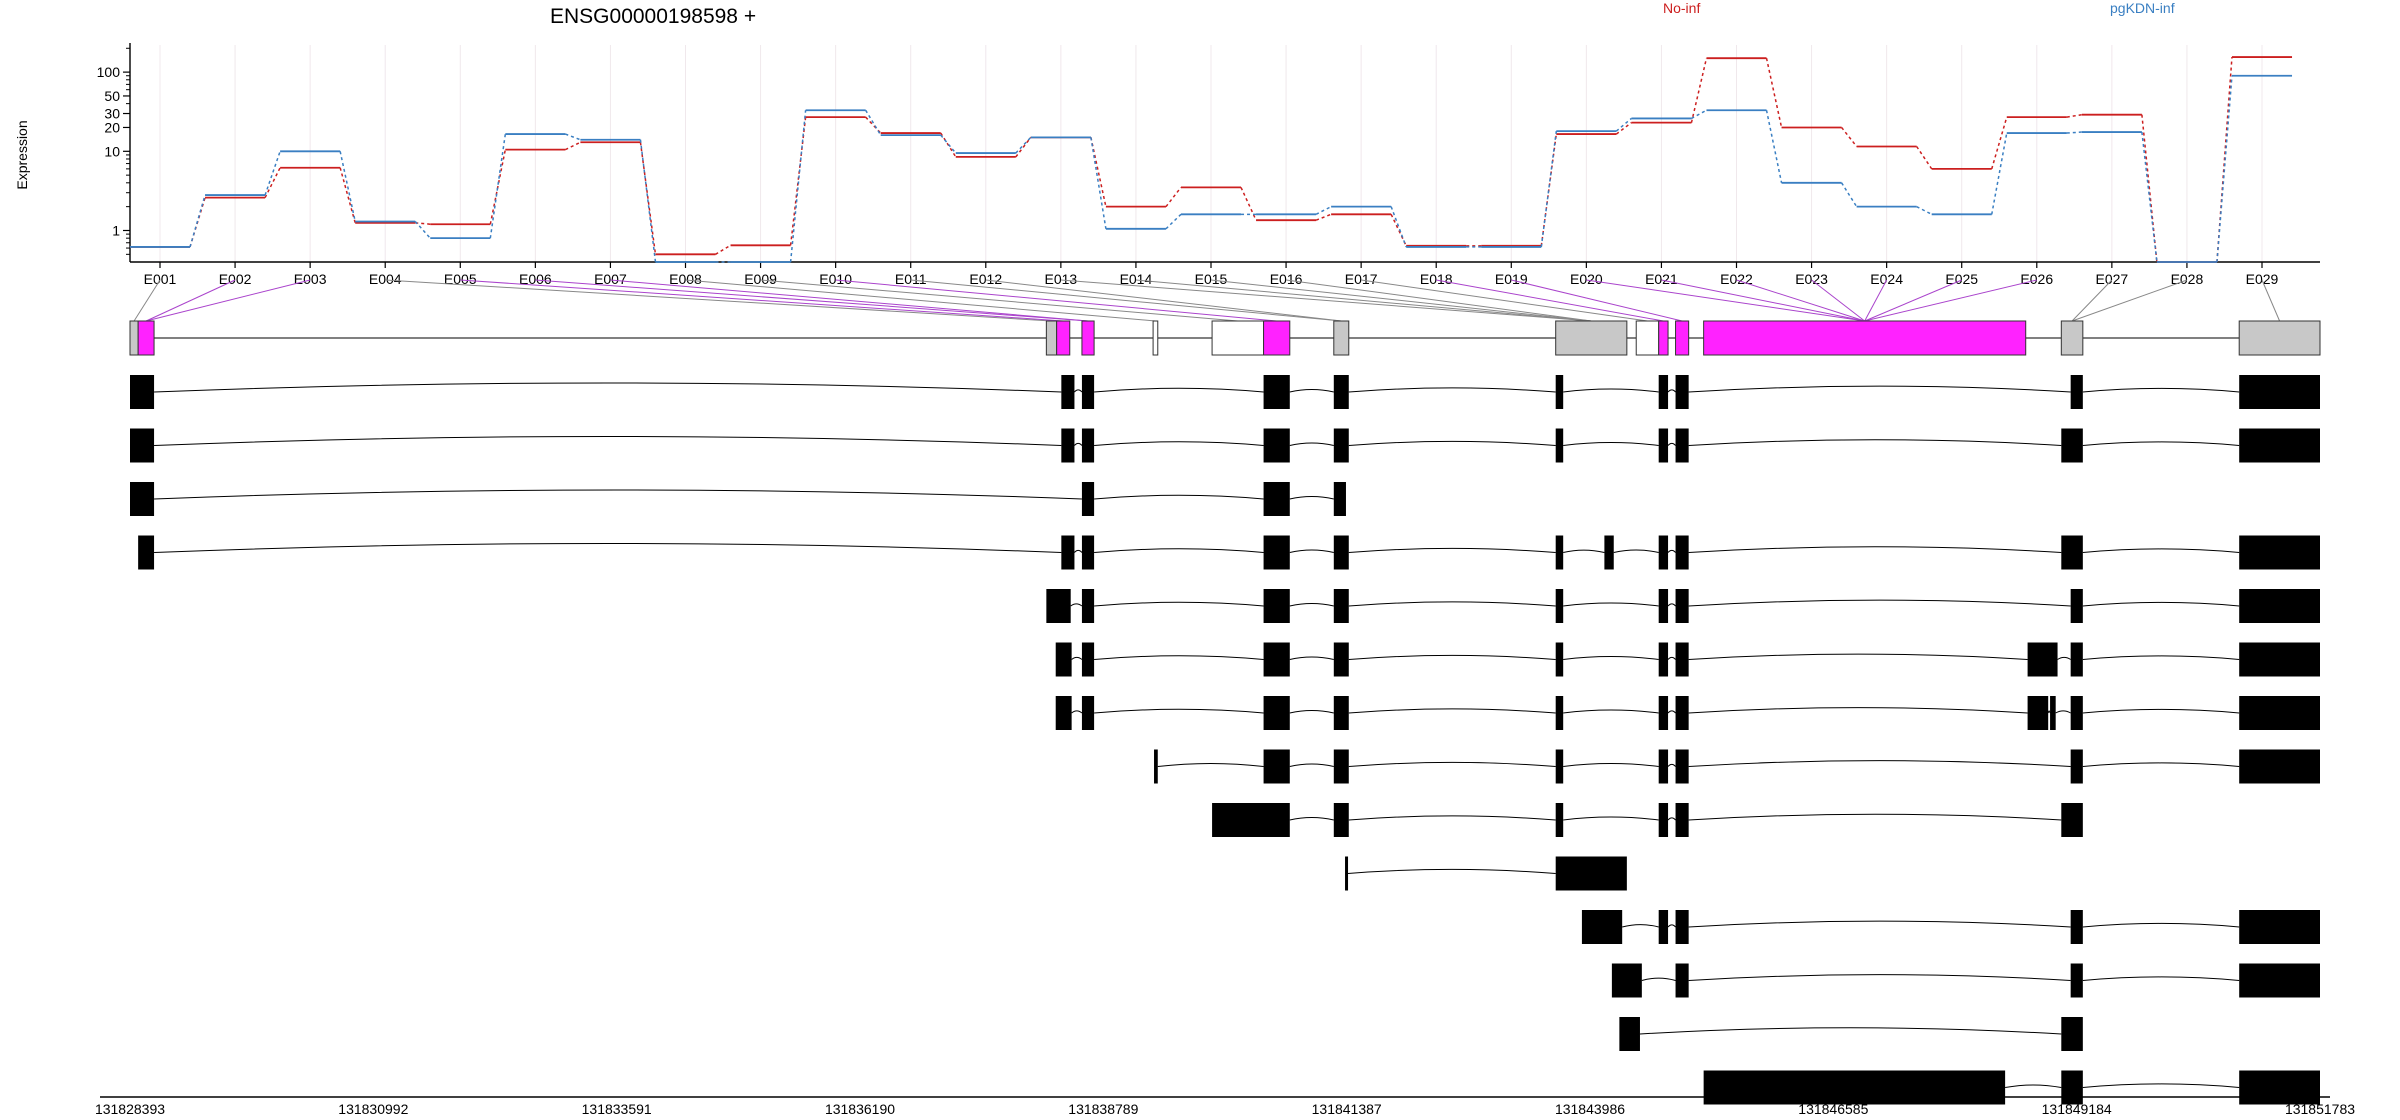 The image size is (2400, 1120). What do you see at coordinates (1103, 1109) in the screenshot?
I see `genomic-tick-label: 131838789` at bounding box center [1103, 1109].